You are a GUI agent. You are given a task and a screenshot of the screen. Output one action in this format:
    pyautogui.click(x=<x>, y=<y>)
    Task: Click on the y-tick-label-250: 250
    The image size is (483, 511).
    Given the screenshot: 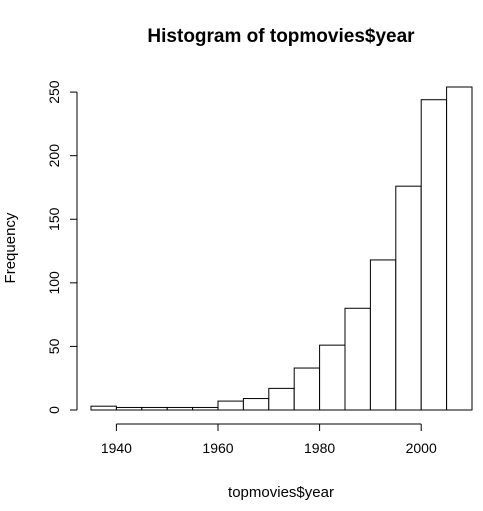 What is the action you would take?
    pyautogui.click(x=54, y=92)
    